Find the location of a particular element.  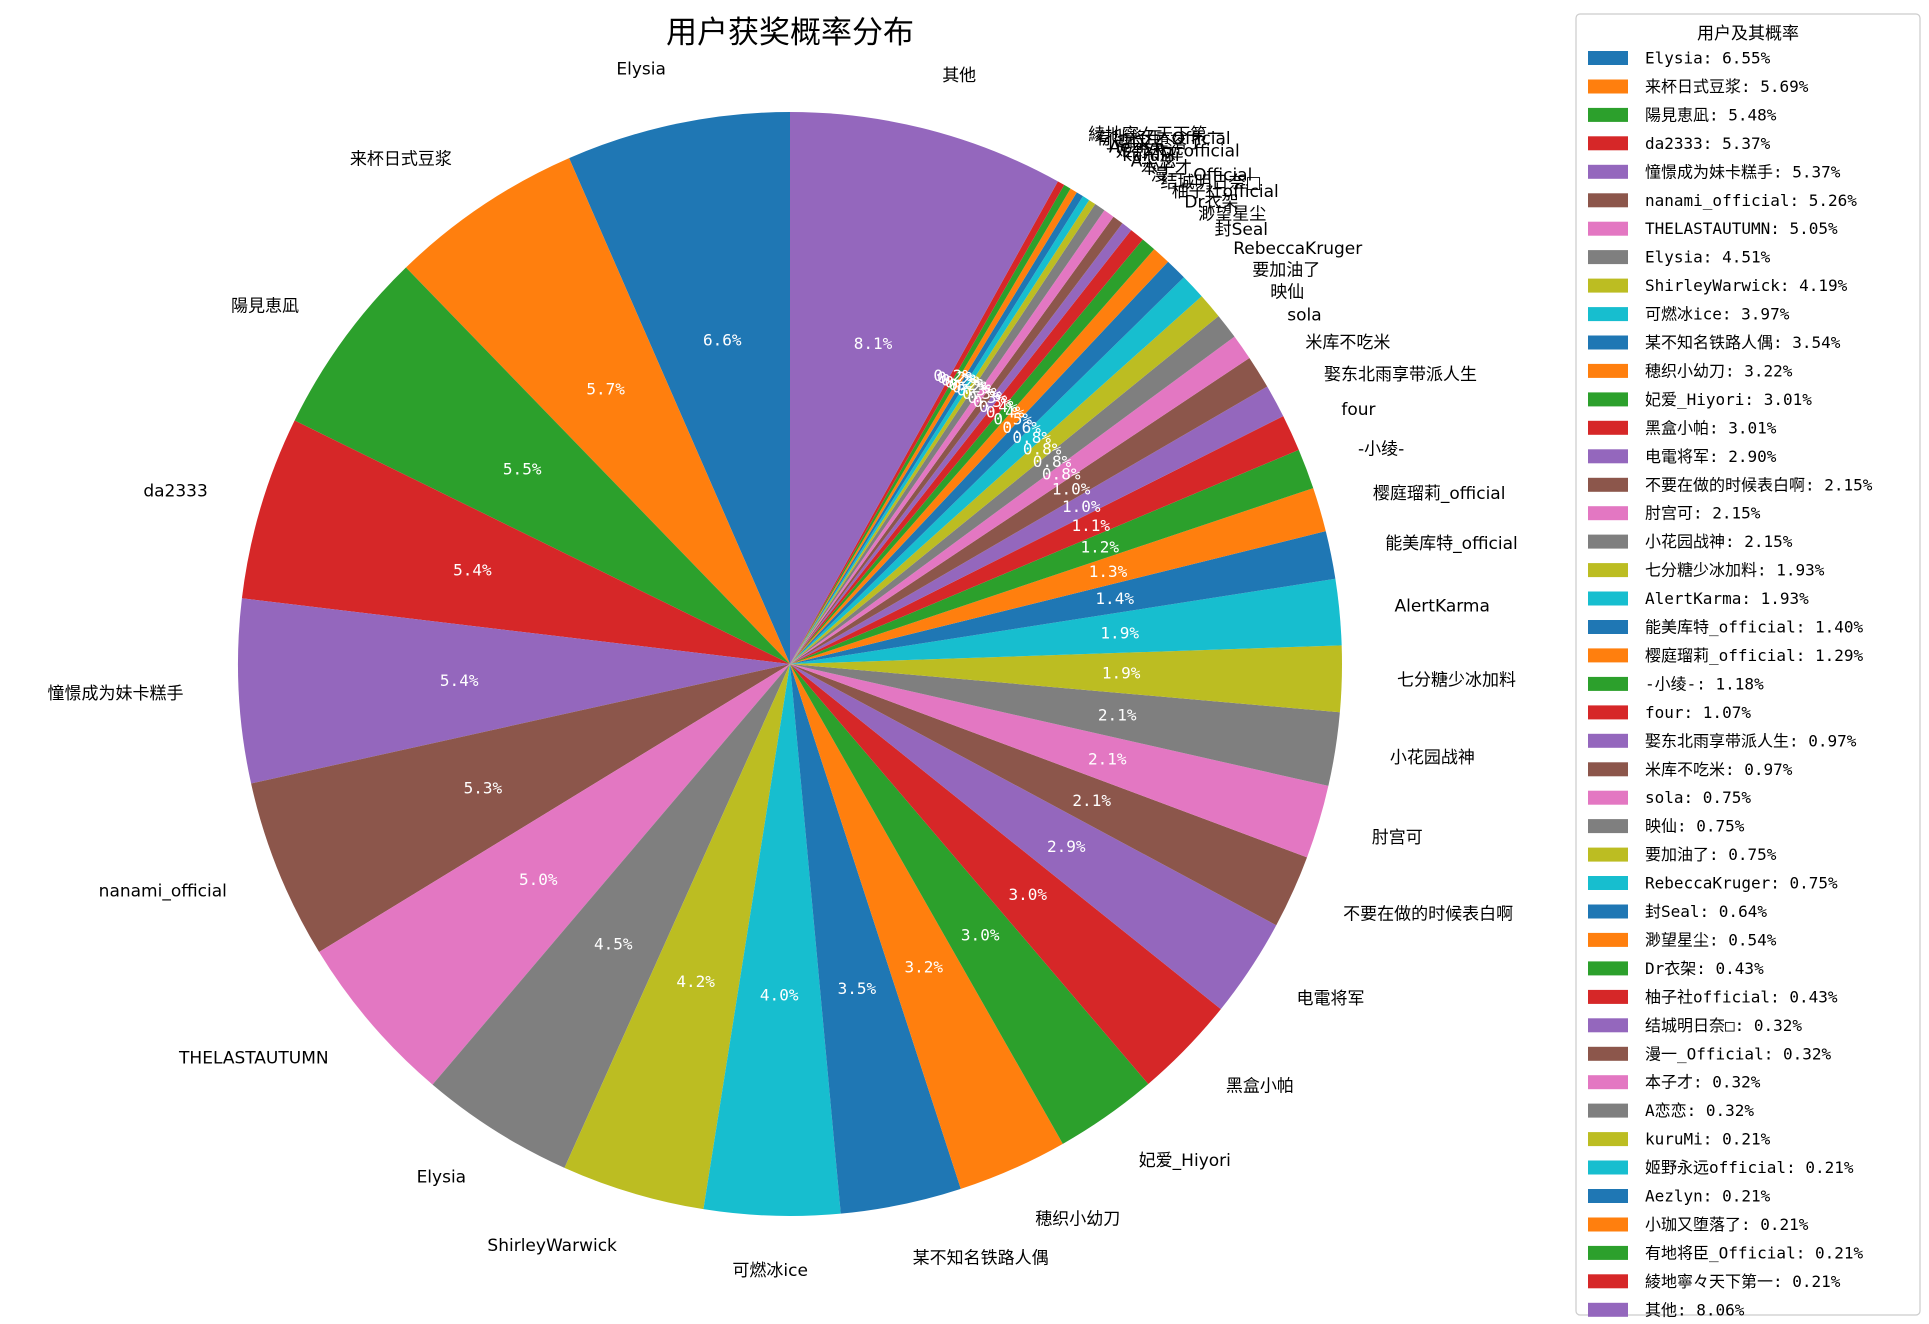

slice-name-label: 某不知名铁路人偶 is located at coordinates (981, 1259).